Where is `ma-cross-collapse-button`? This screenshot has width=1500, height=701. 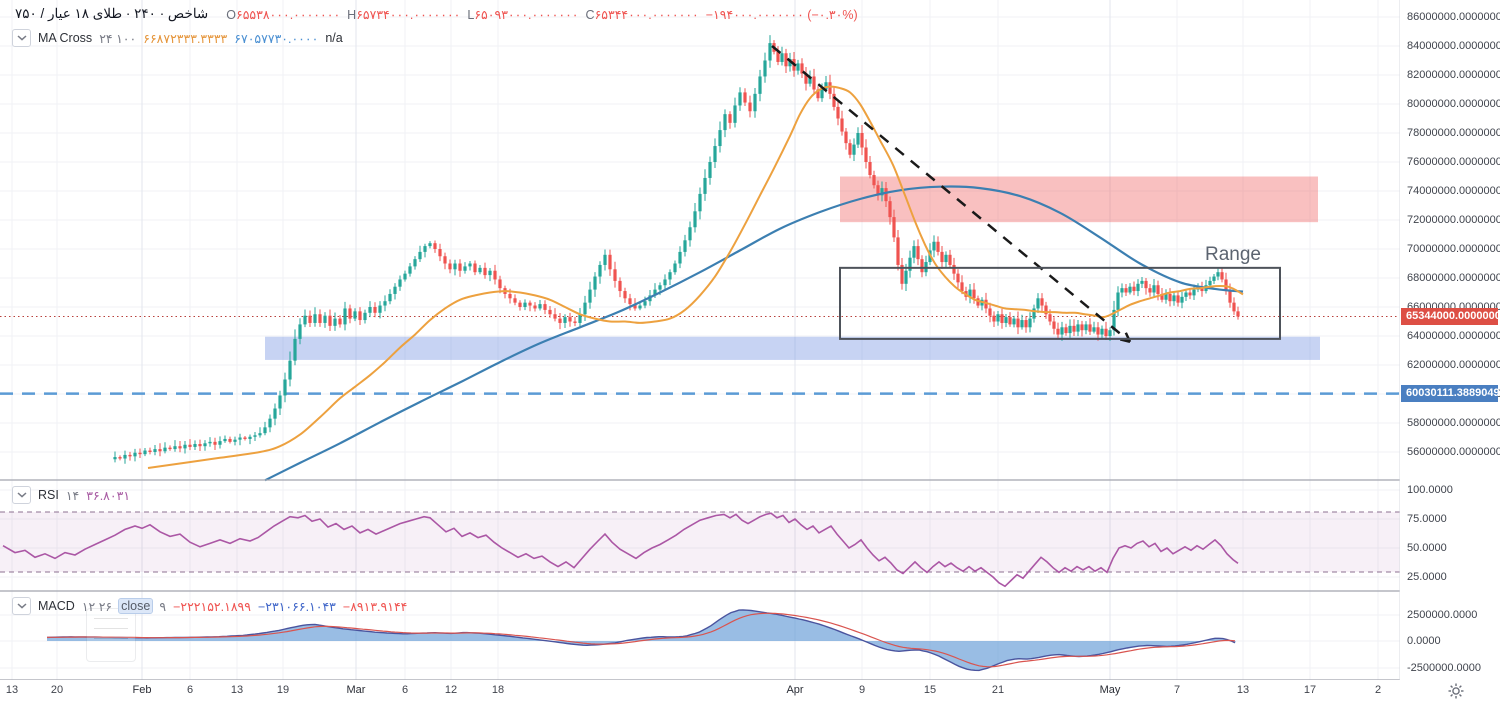
ma-cross-collapse-button is located at coordinates (21, 38).